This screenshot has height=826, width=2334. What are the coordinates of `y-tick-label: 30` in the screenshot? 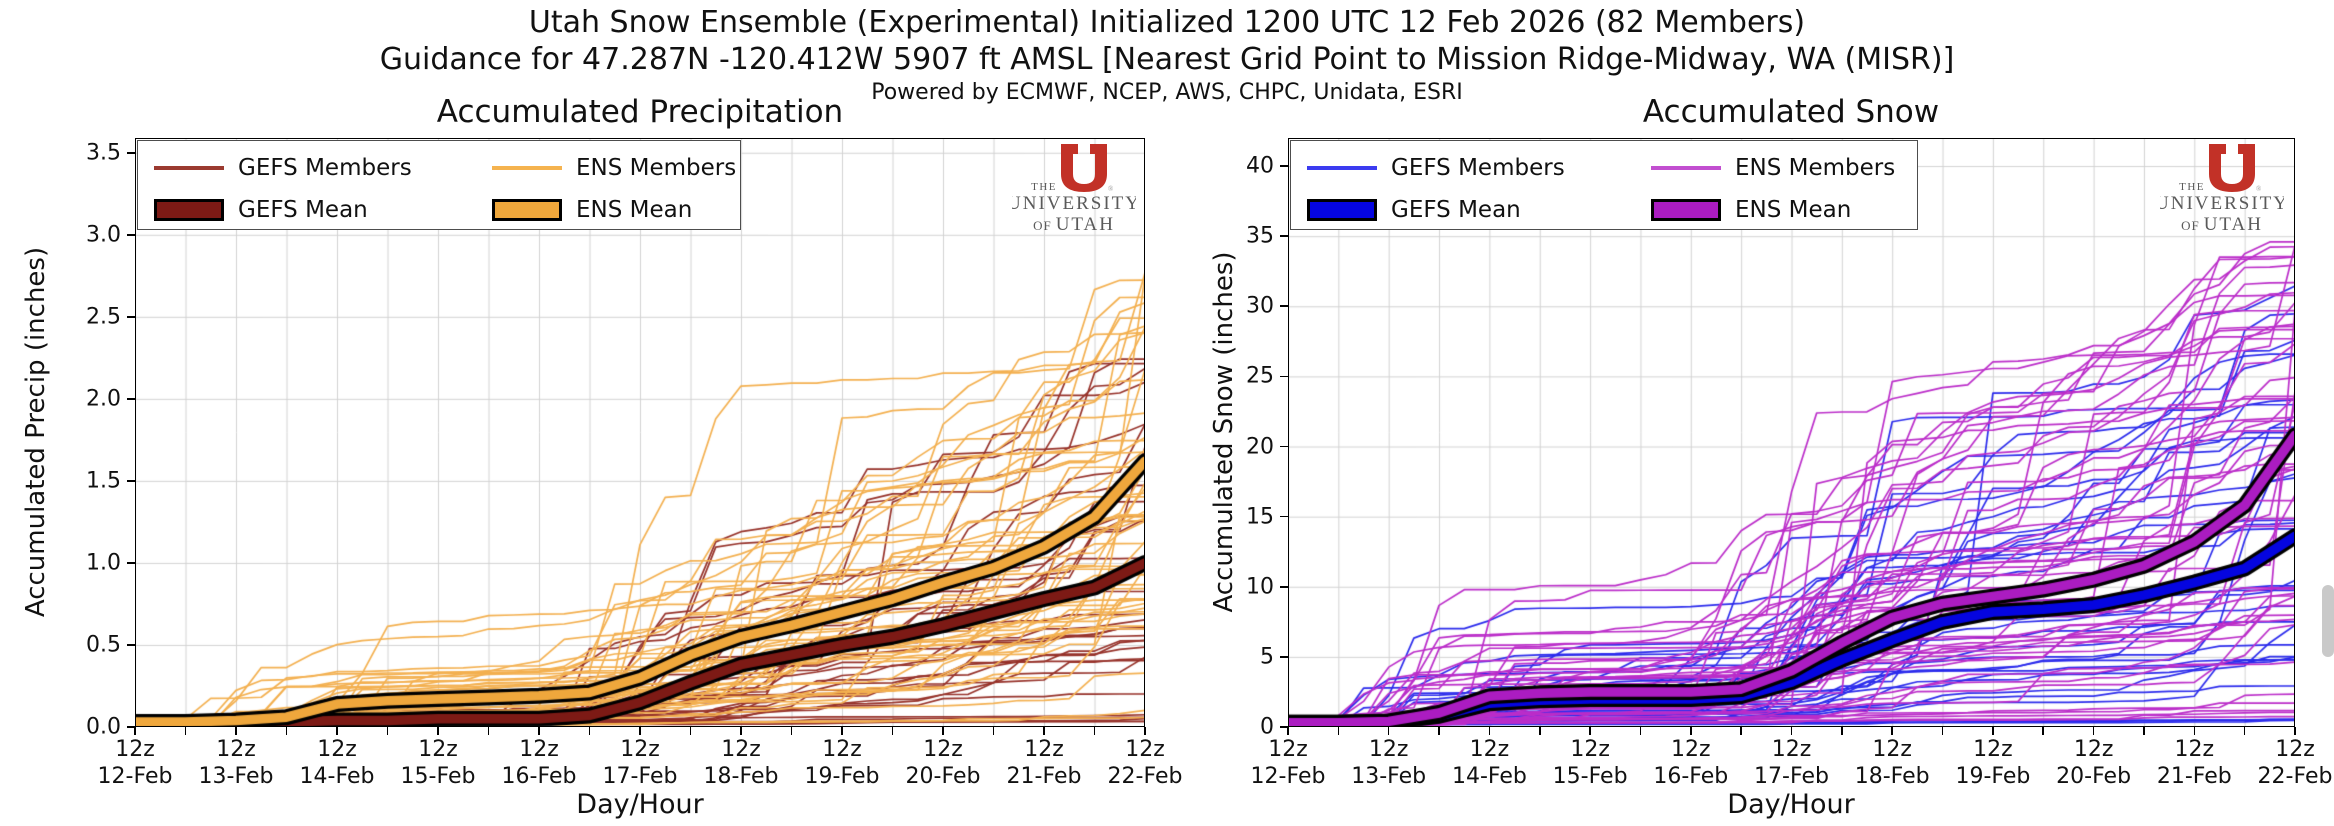 It's located at (1260, 306).